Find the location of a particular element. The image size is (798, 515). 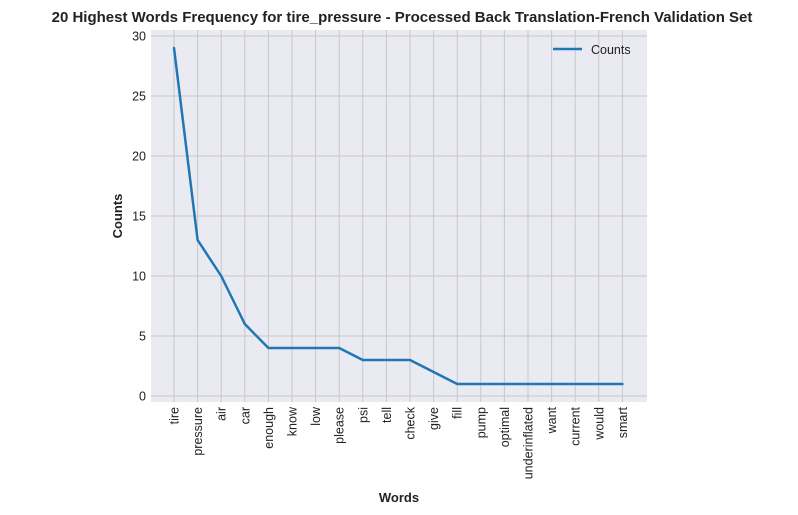

x-tick-label: current is located at coordinates (576, 425).